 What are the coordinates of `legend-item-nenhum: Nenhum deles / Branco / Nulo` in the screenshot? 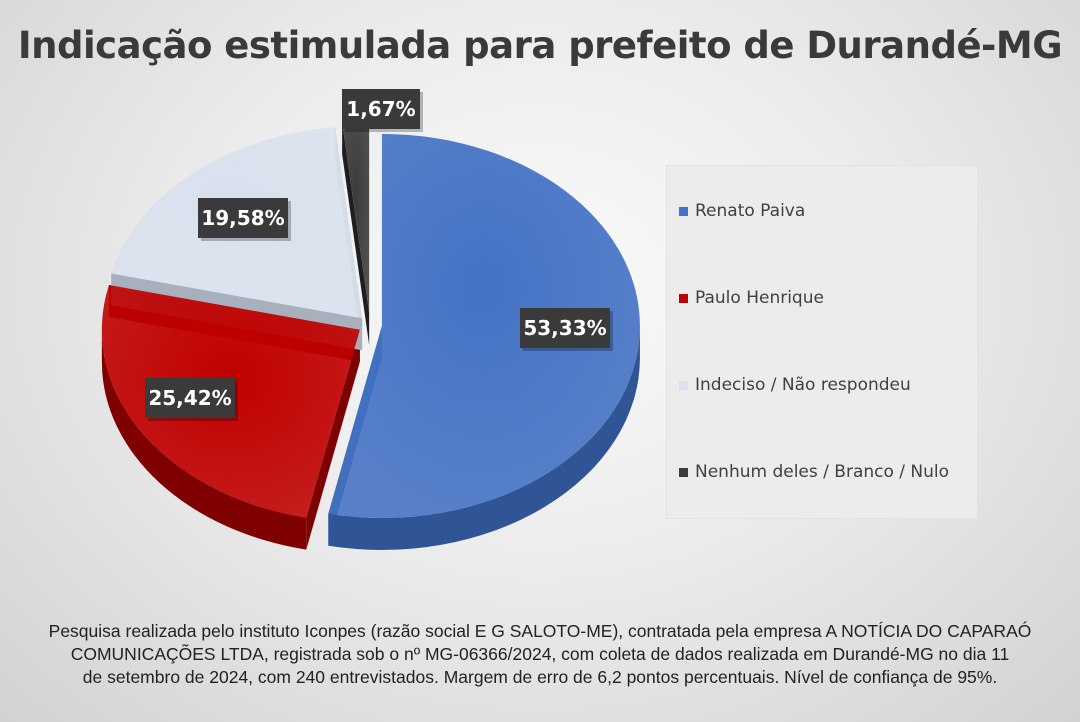 It's located at (814, 472).